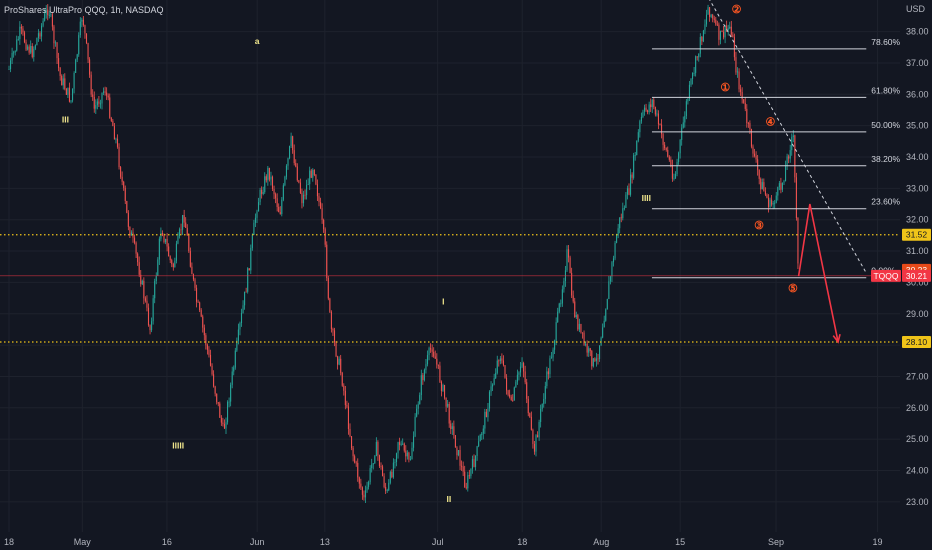  I want to click on y-tick-label: 27.00, so click(917, 376).